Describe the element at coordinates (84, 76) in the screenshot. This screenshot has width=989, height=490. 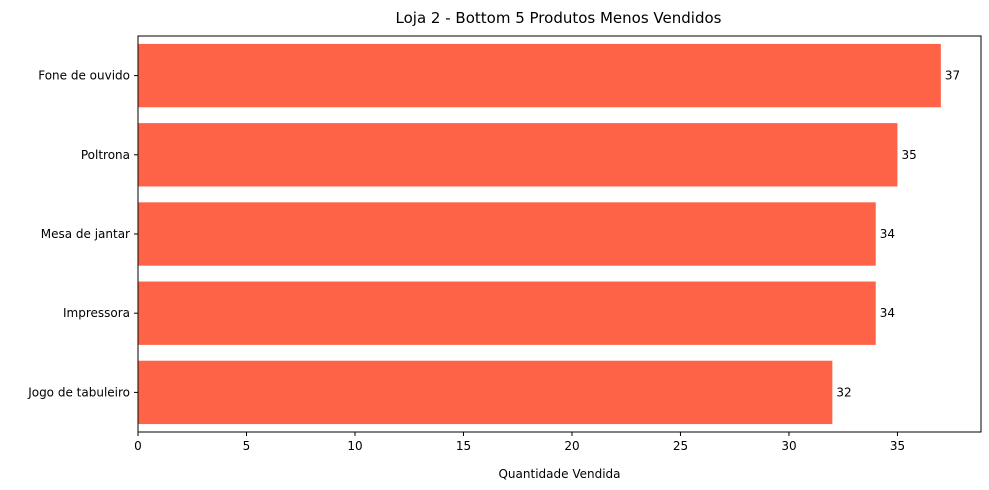
I see `y-tick-label-0: Fone de ouvido` at that location.